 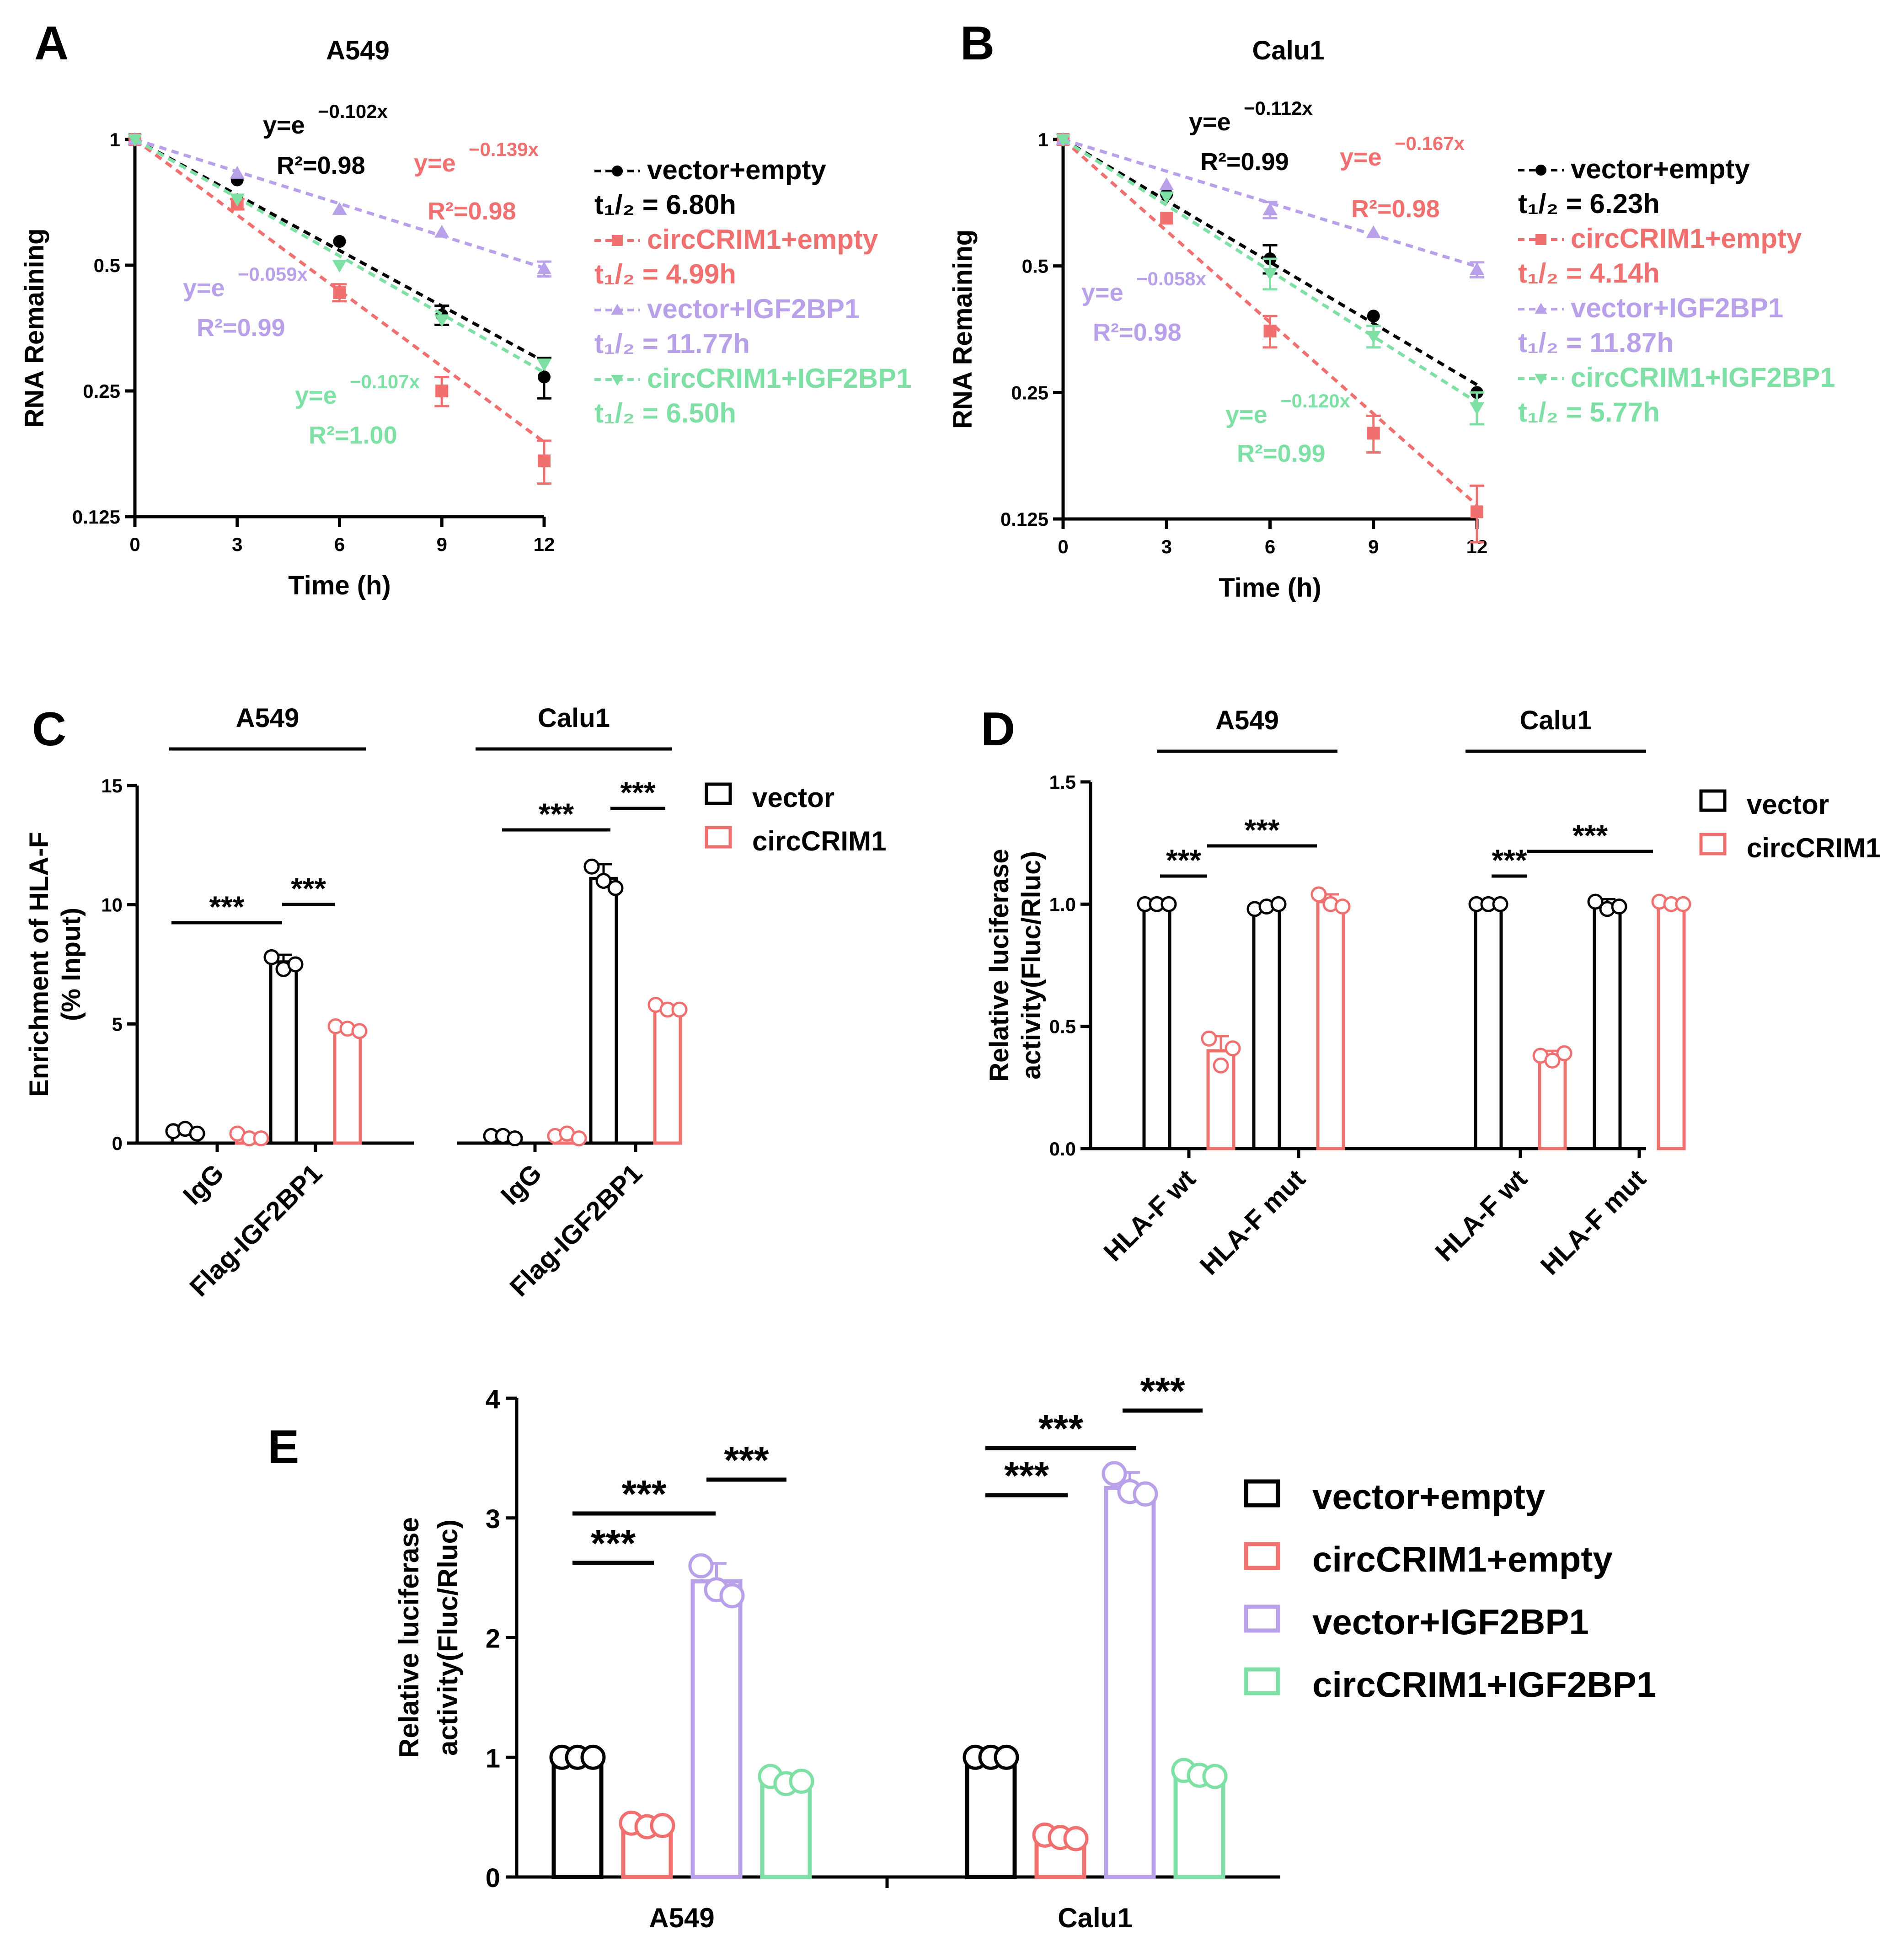 What do you see at coordinates (665, 413) in the screenshot?
I see `half-life: t₁/₂ = 6.50h` at bounding box center [665, 413].